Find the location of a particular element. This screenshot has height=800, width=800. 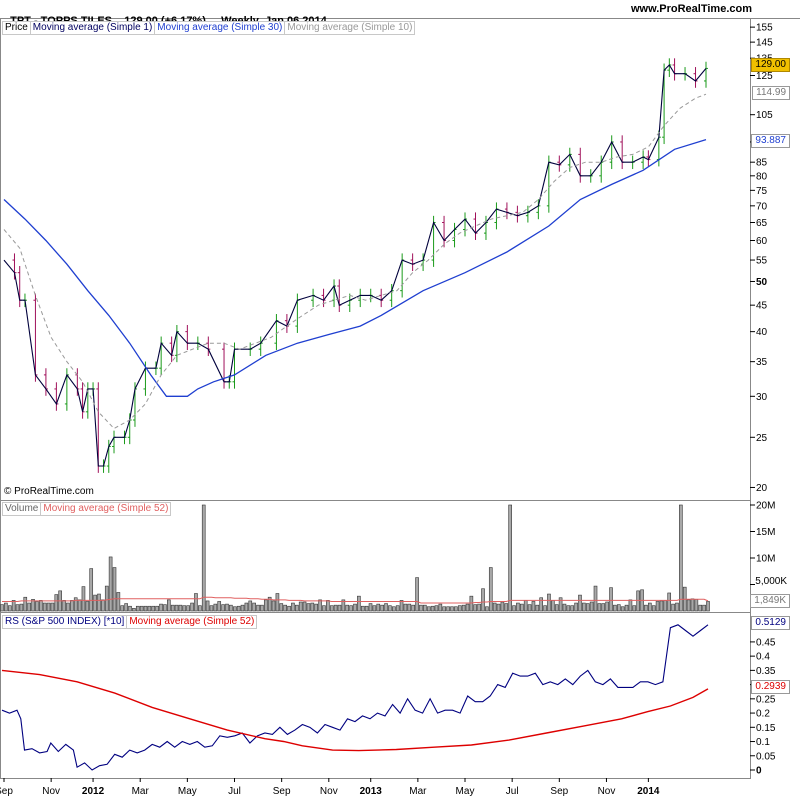

price-ytick-label: 40 is located at coordinates (762, 332).